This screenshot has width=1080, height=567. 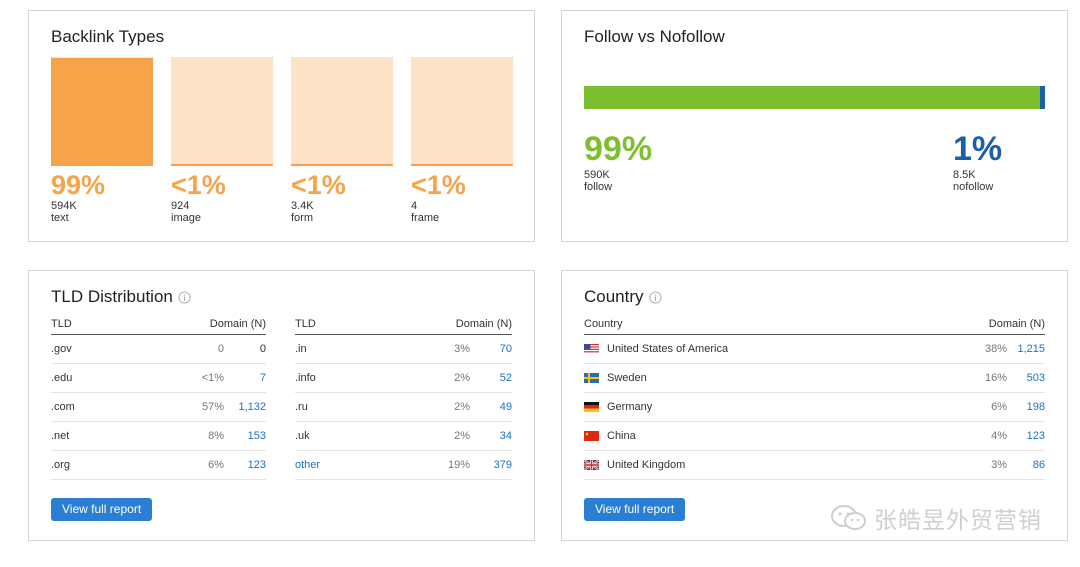 I want to click on country-cell: Germany, so click(x=770, y=407).